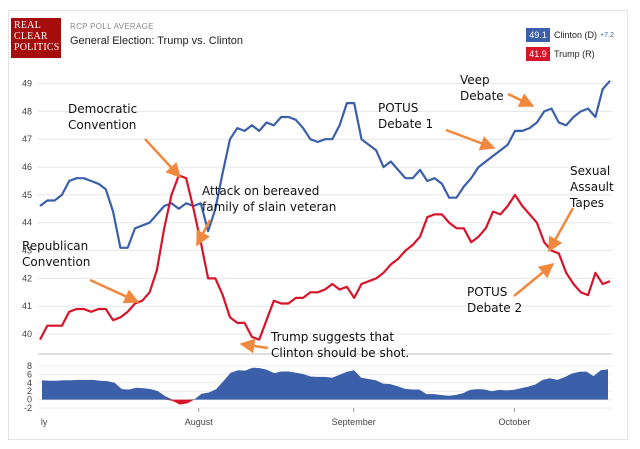  What do you see at coordinates (27, 278) in the screenshot?
I see `y-tick-label: 42` at bounding box center [27, 278].